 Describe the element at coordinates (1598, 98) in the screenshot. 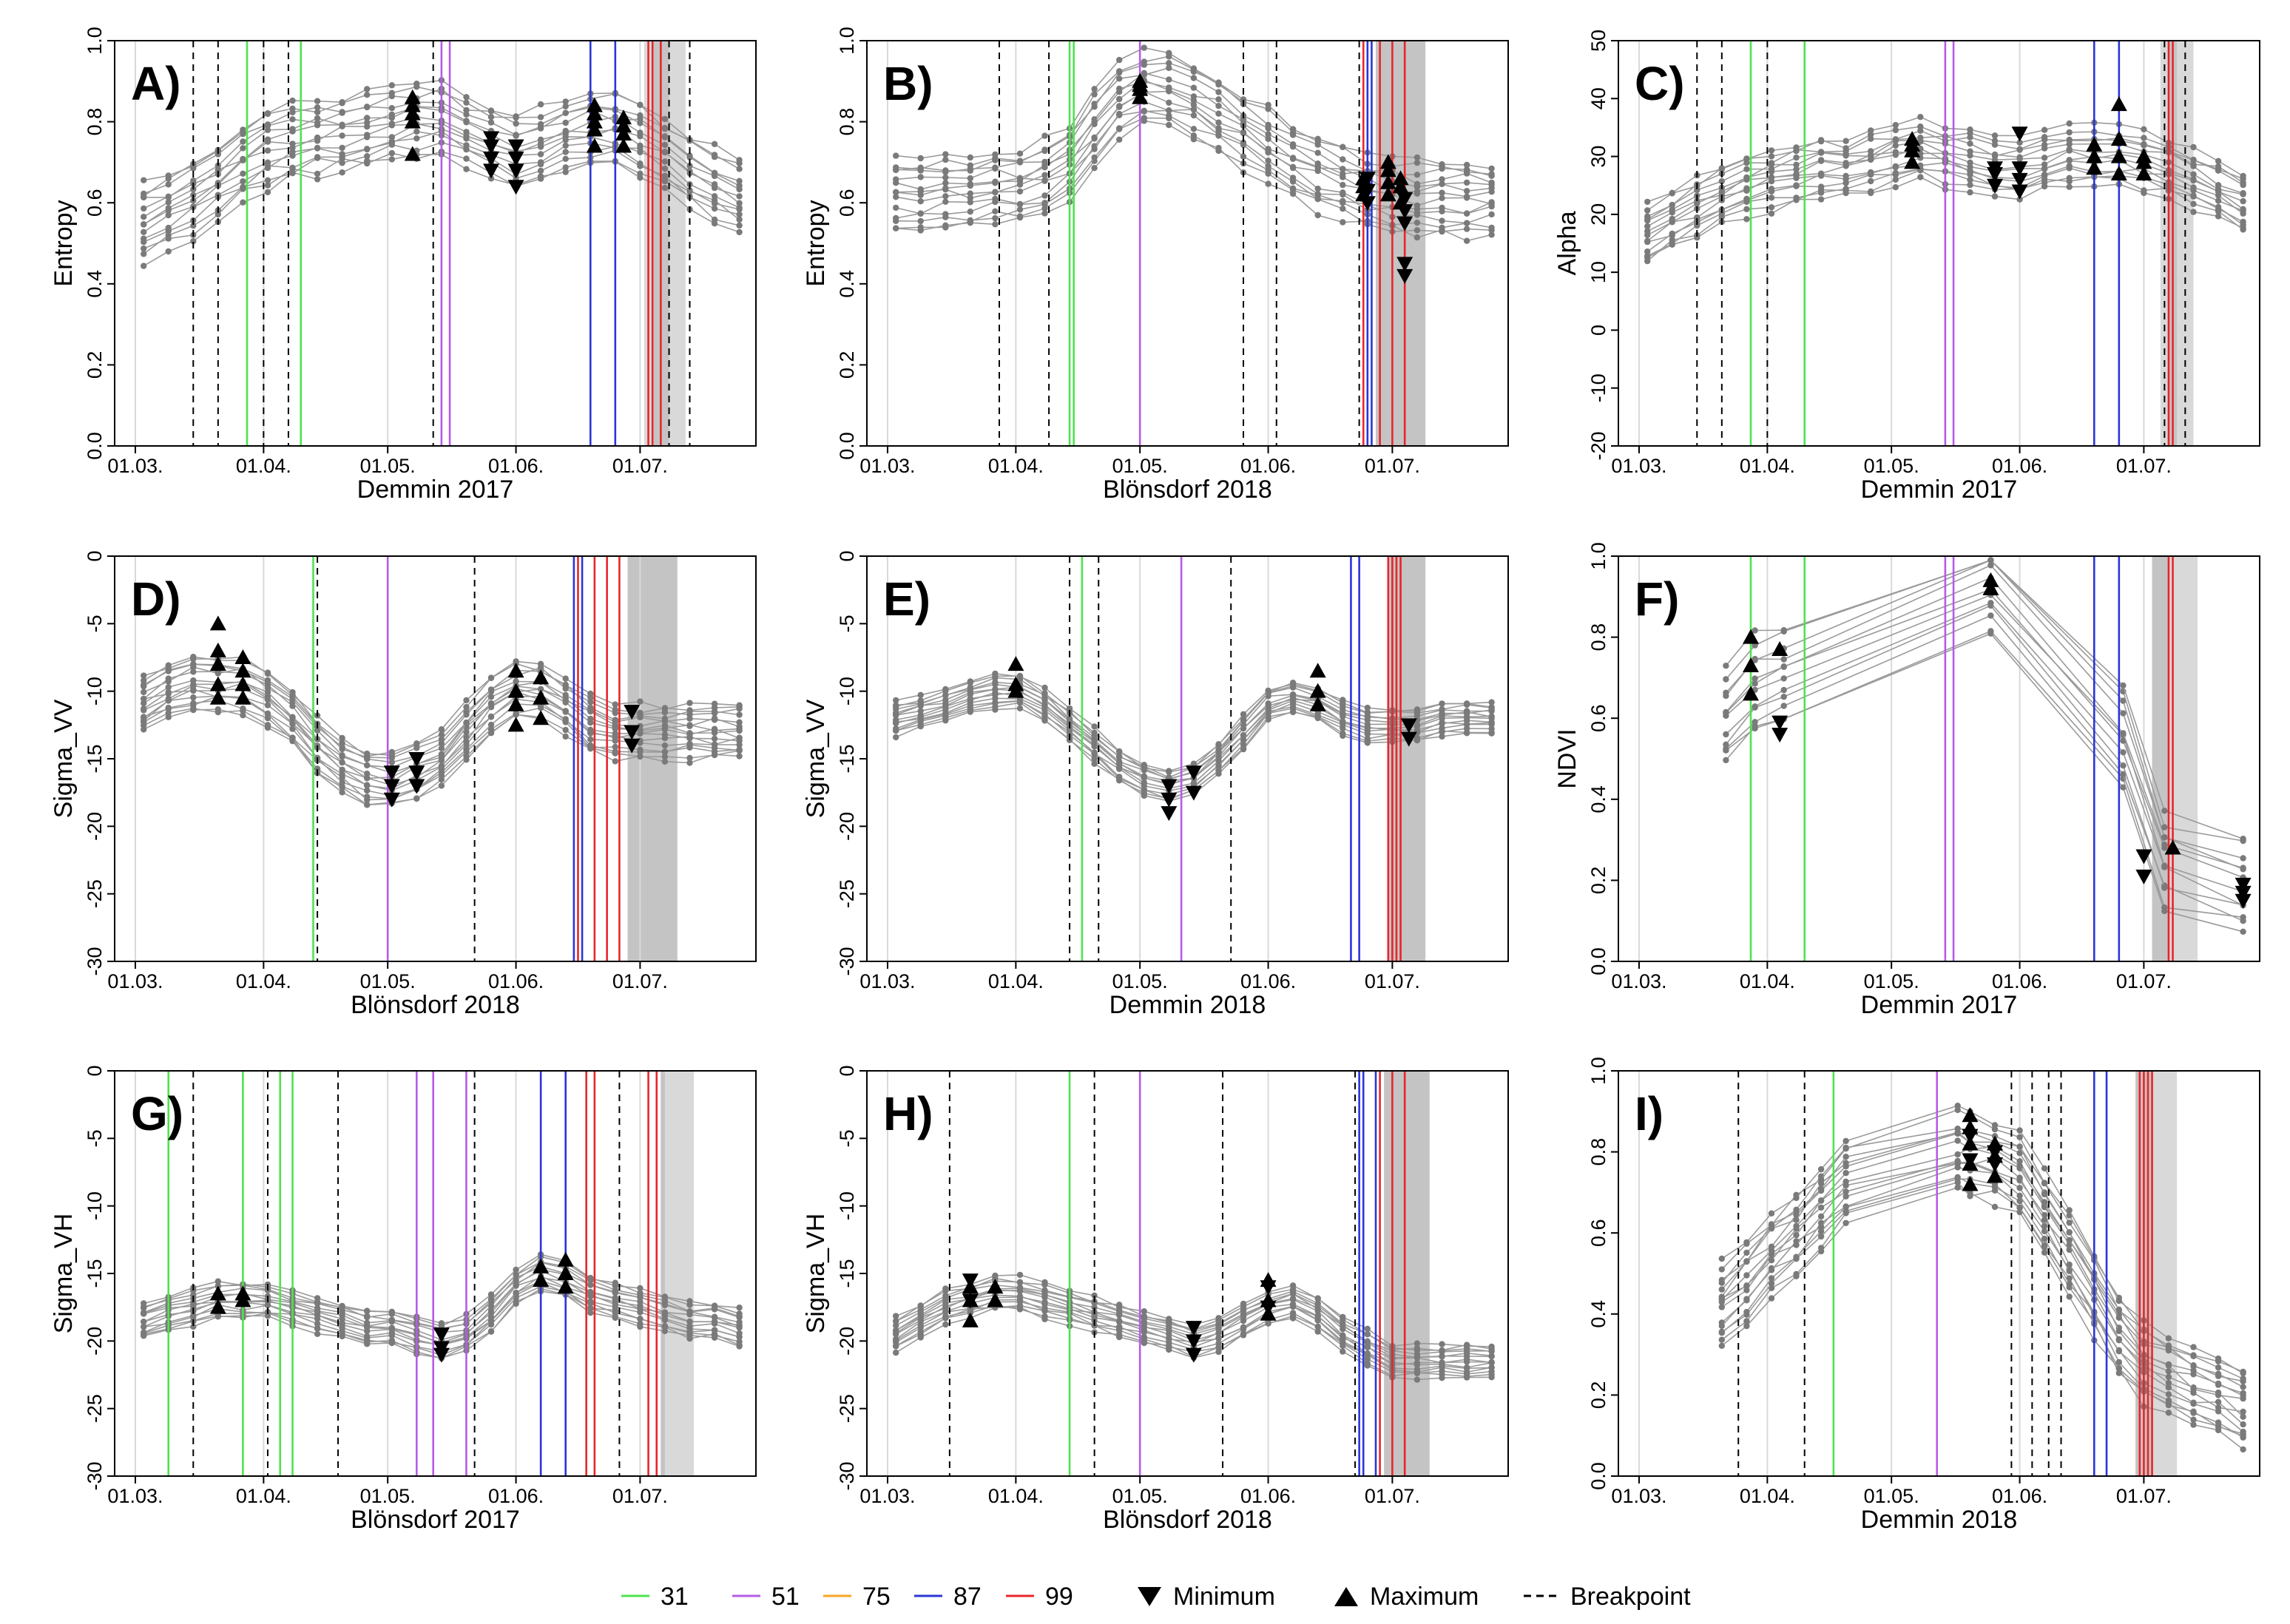

I see `y-tick-label: 40` at that location.